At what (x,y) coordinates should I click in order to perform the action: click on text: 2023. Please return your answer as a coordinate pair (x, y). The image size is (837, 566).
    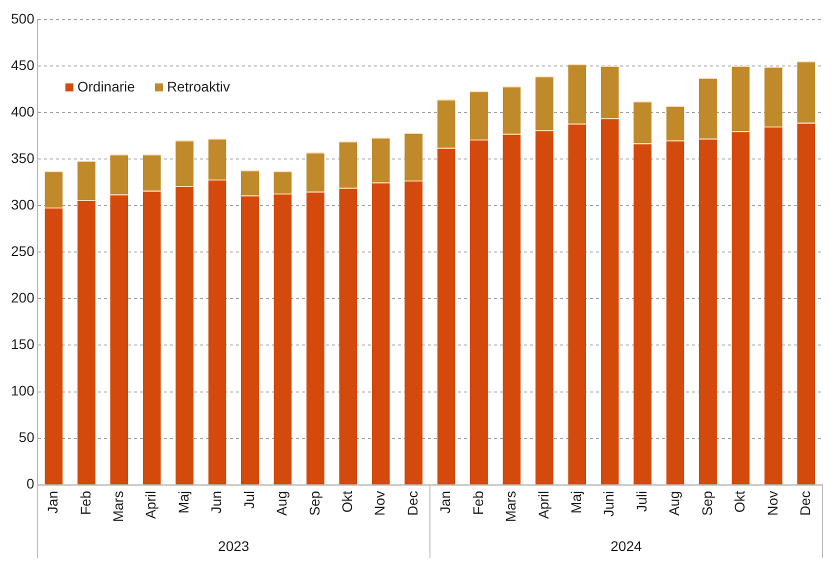
    Looking at the image, I should click on (234, 546).